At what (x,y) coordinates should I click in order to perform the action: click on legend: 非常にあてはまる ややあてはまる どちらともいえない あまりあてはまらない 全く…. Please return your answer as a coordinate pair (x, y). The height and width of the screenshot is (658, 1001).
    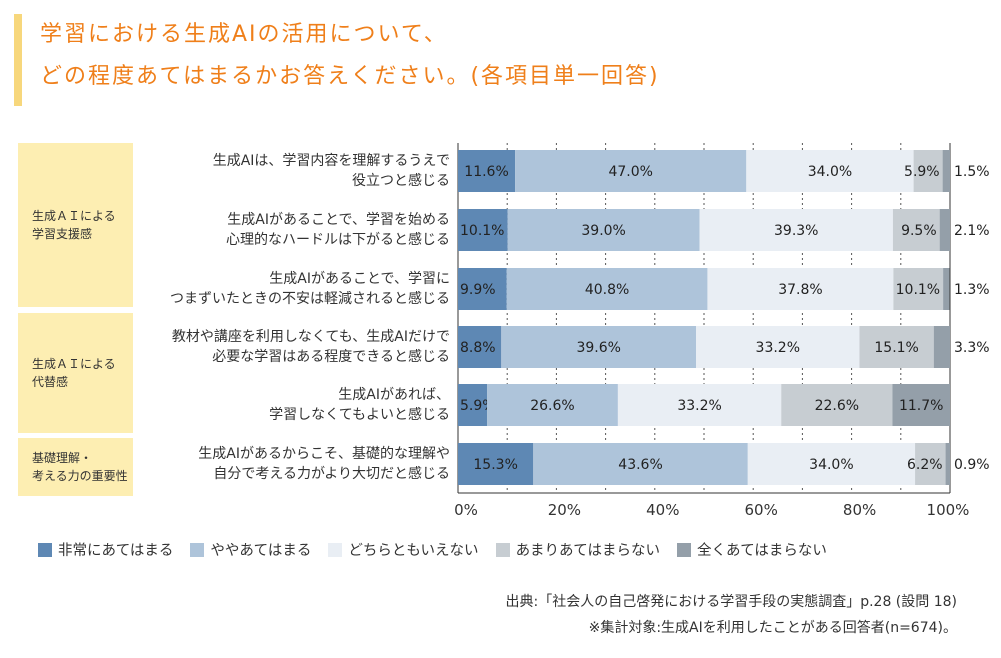
    Looking at the image, I should click on (441, 549).